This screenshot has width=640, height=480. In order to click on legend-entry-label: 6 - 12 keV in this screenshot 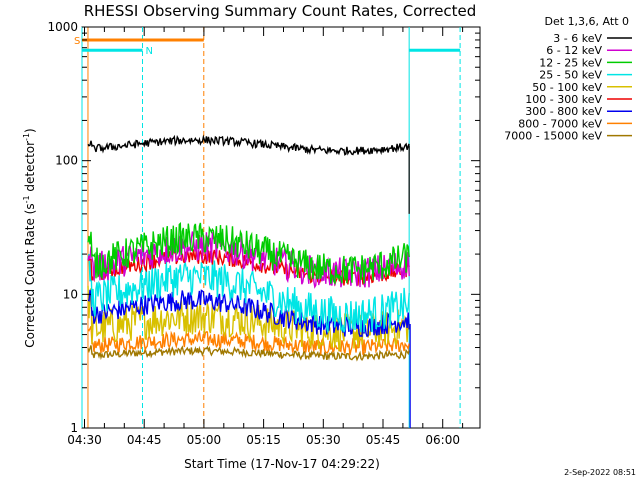, I will do `click(574, 50)`.